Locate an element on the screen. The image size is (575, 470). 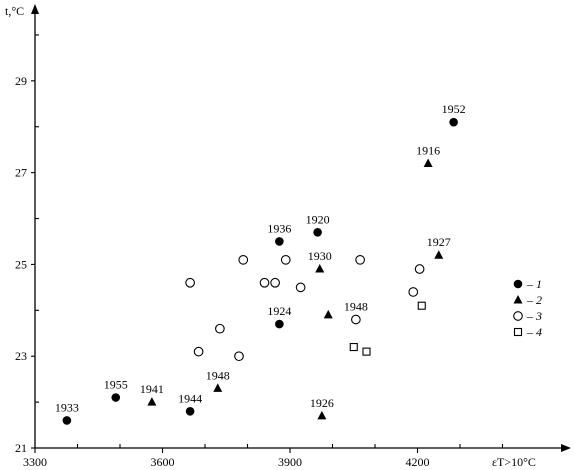
point-label: 1955 is located at coordinates (116, 385).